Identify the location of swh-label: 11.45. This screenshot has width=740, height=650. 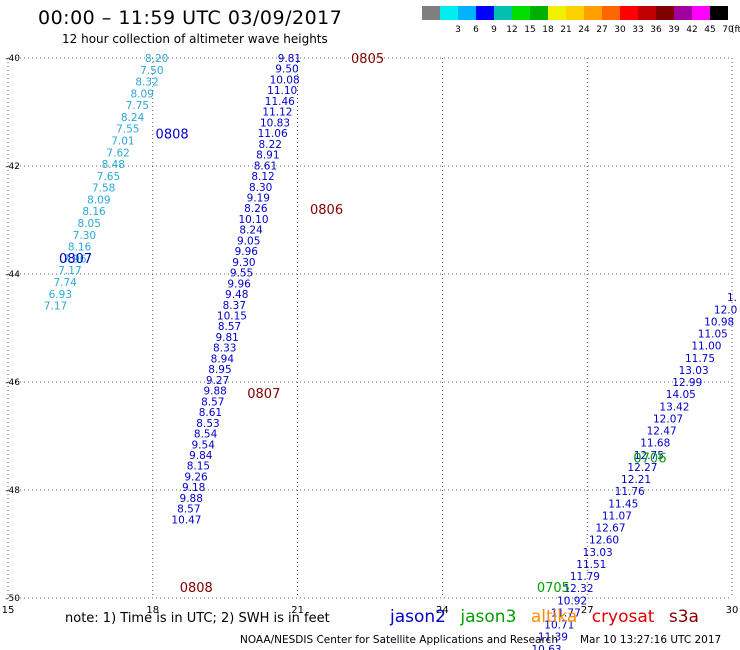
(623, 504).